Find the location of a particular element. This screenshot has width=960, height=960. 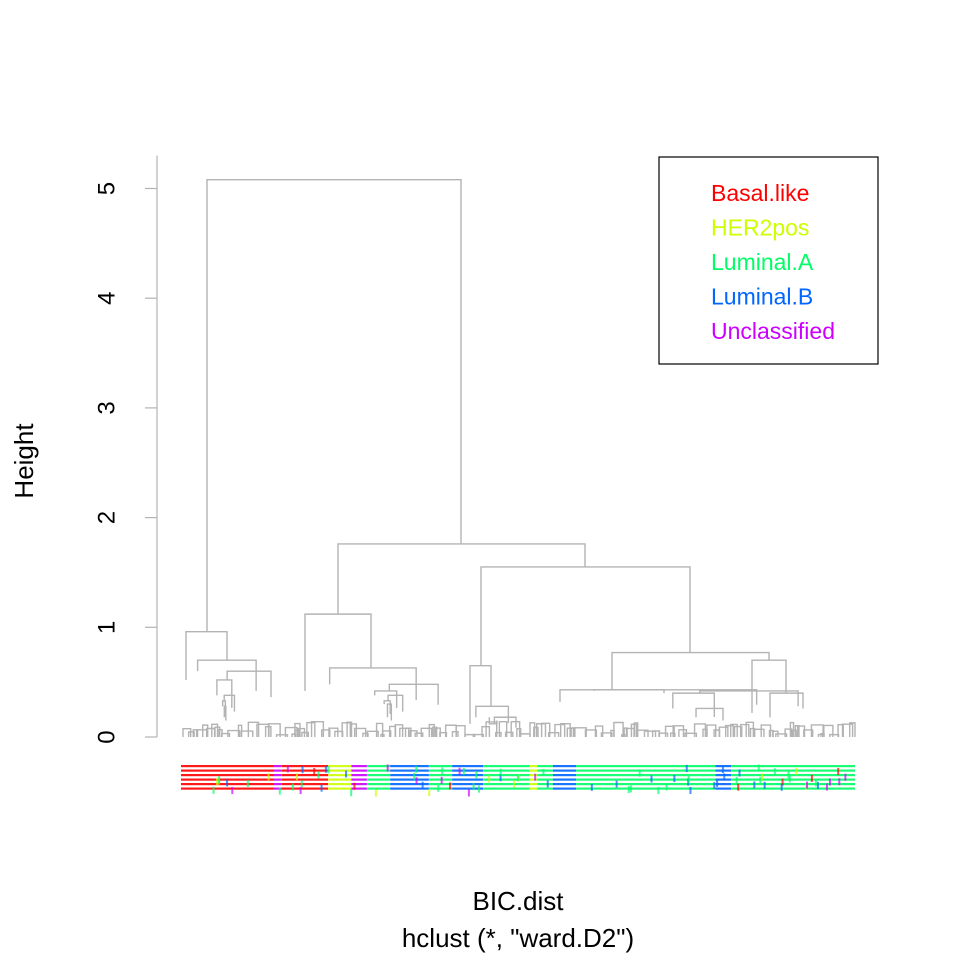

x-axis-title: BIC.dist is located at coordinates (518, 901).